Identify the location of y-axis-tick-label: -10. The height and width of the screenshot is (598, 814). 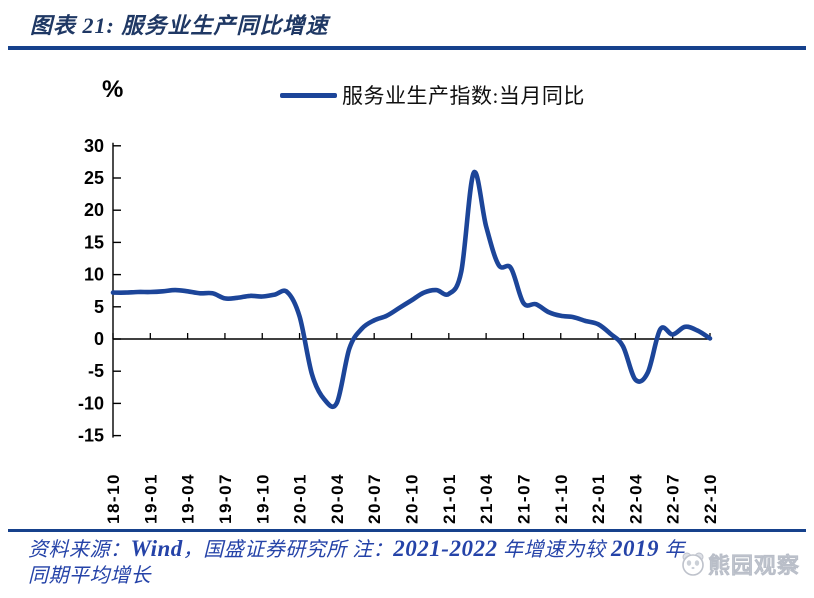
(91, 403).